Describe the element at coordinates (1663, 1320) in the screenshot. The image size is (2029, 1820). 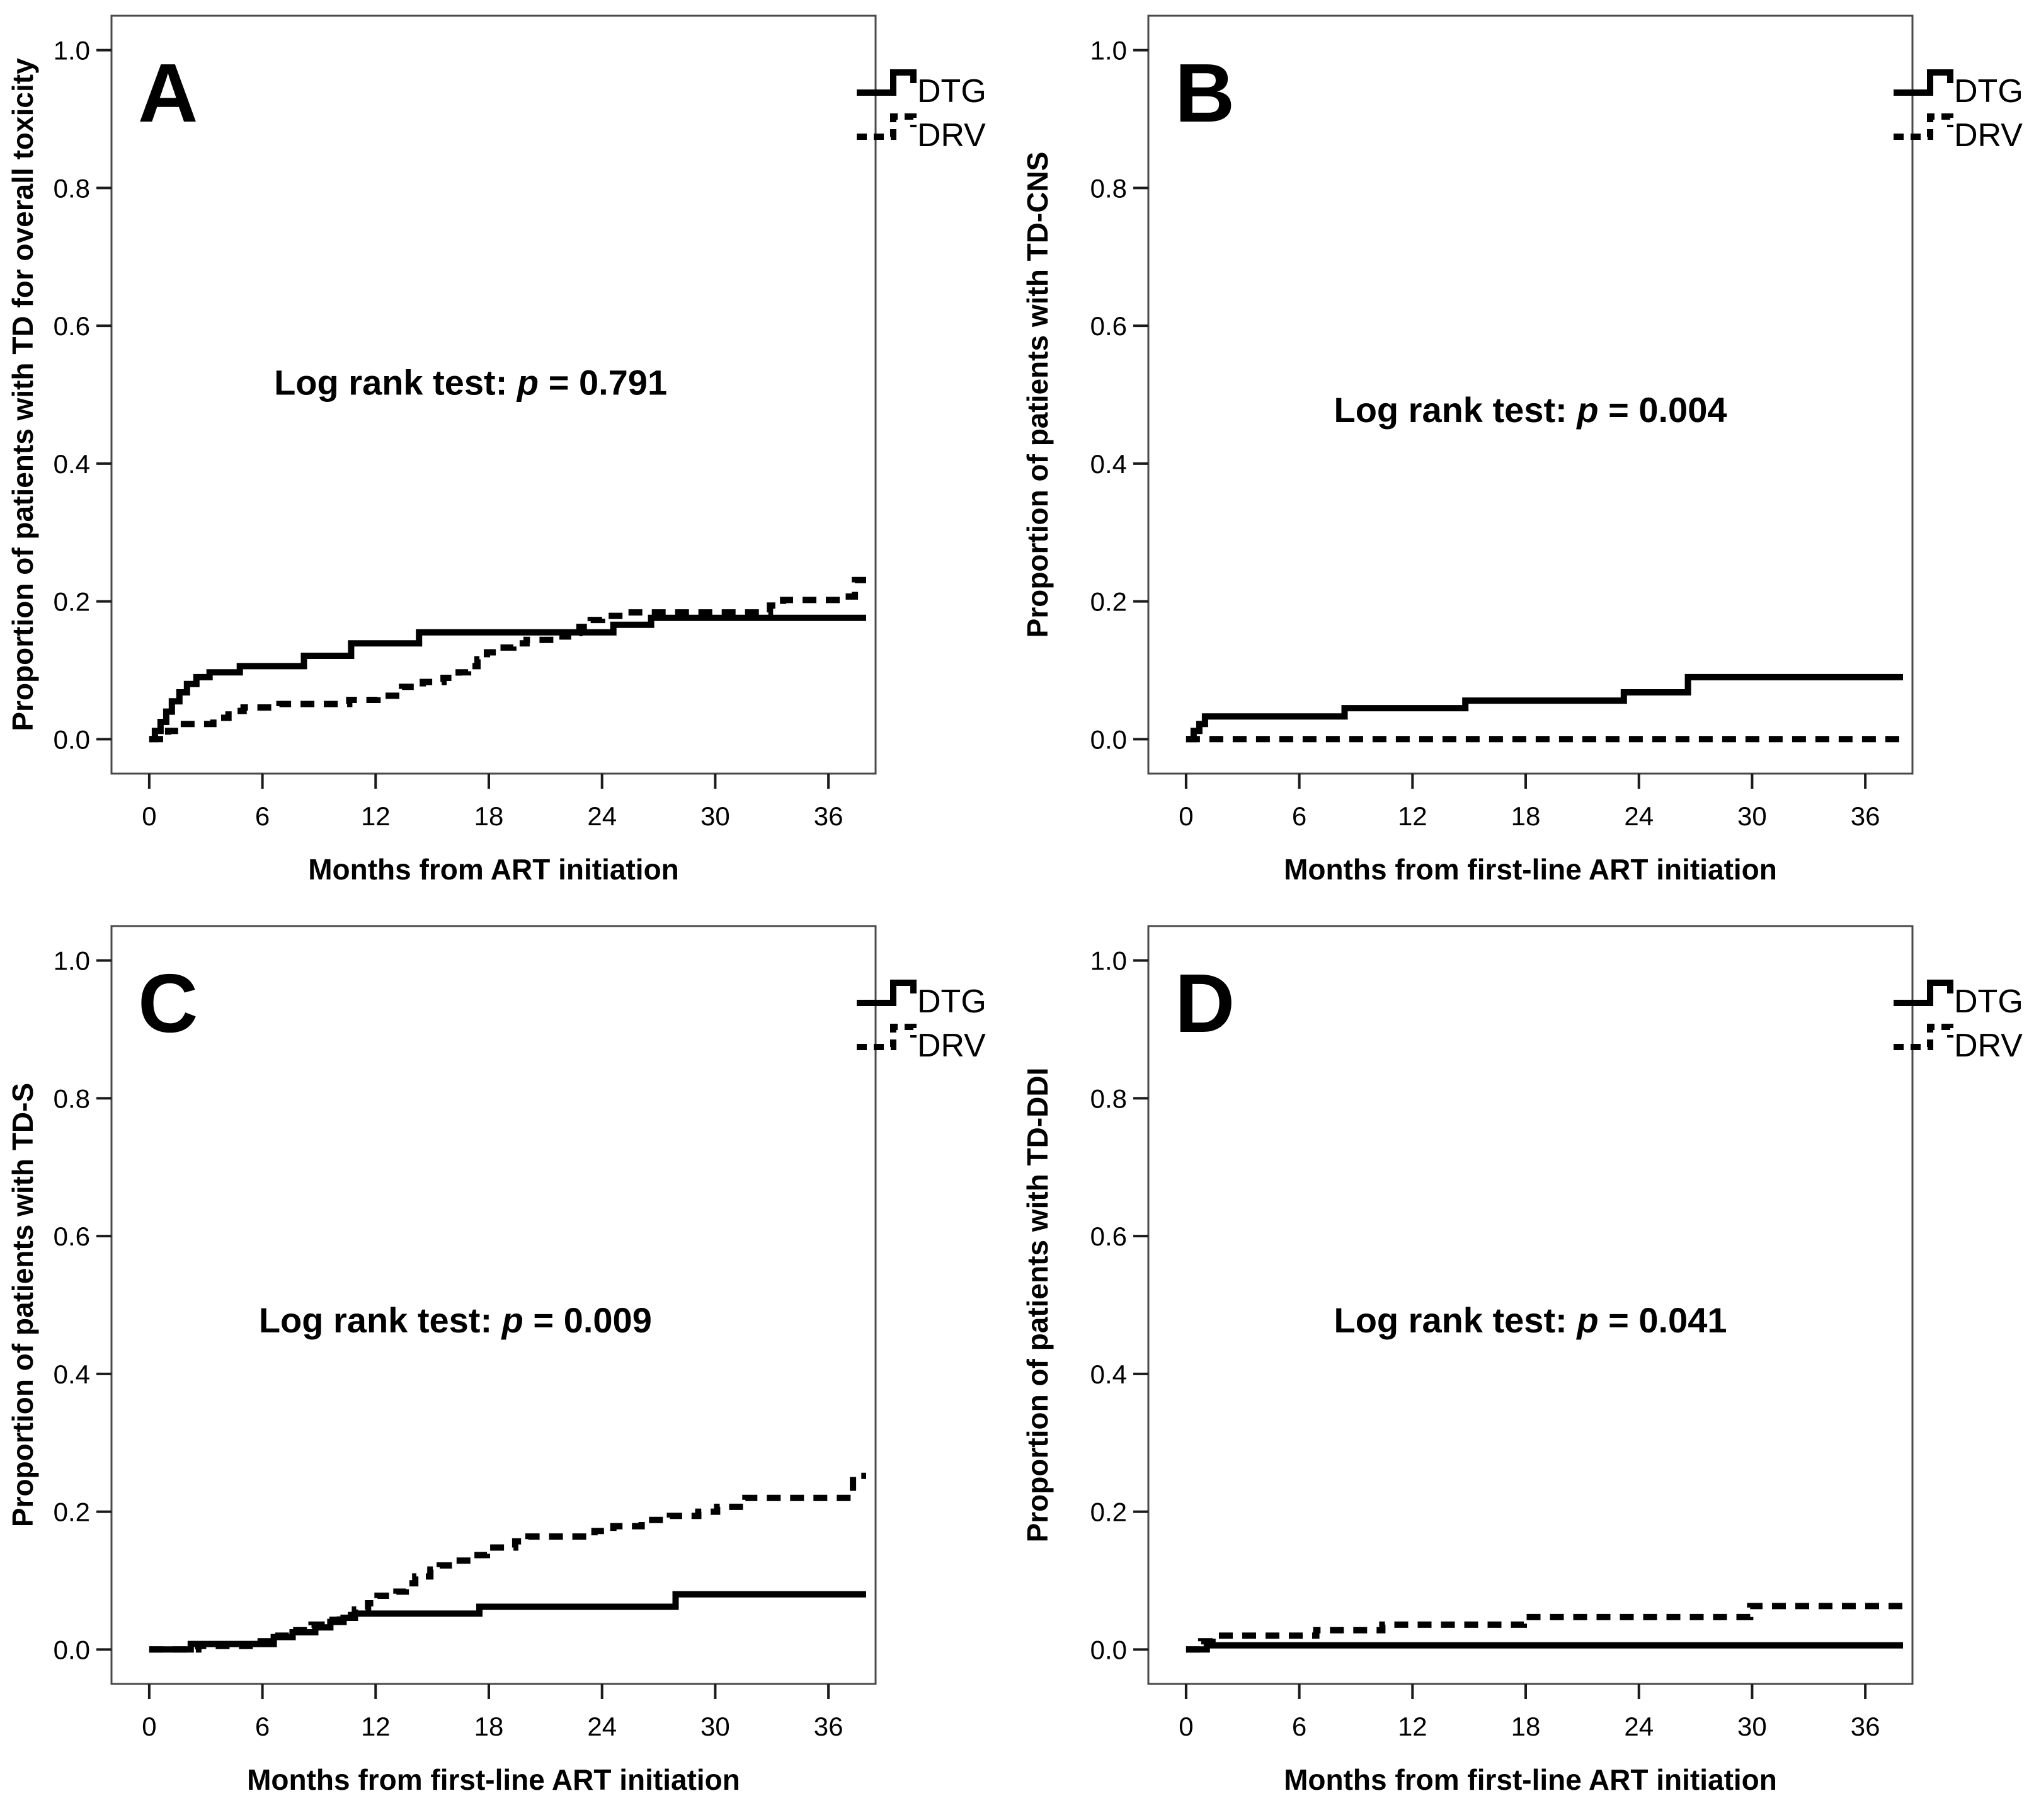
I see `logrank-value: = 0.041` at that location.